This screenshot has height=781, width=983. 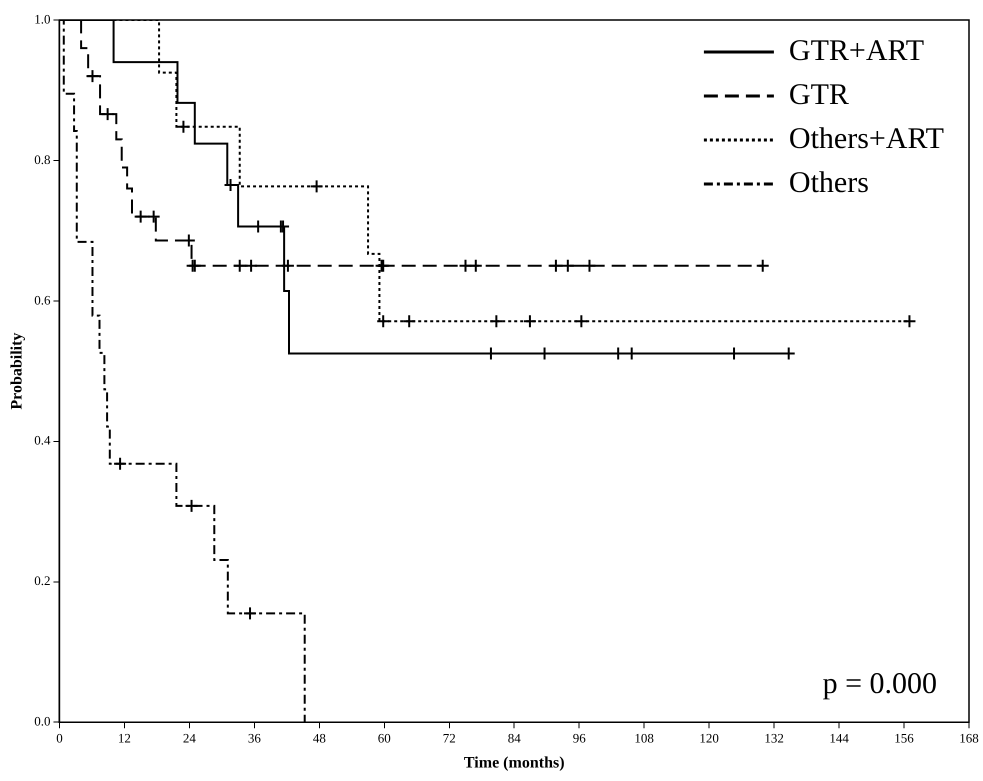 What do you see at coordinates (904, 738) in the screenshot?
I see `x-tick-label: 156` at bounding box center [904, 738].